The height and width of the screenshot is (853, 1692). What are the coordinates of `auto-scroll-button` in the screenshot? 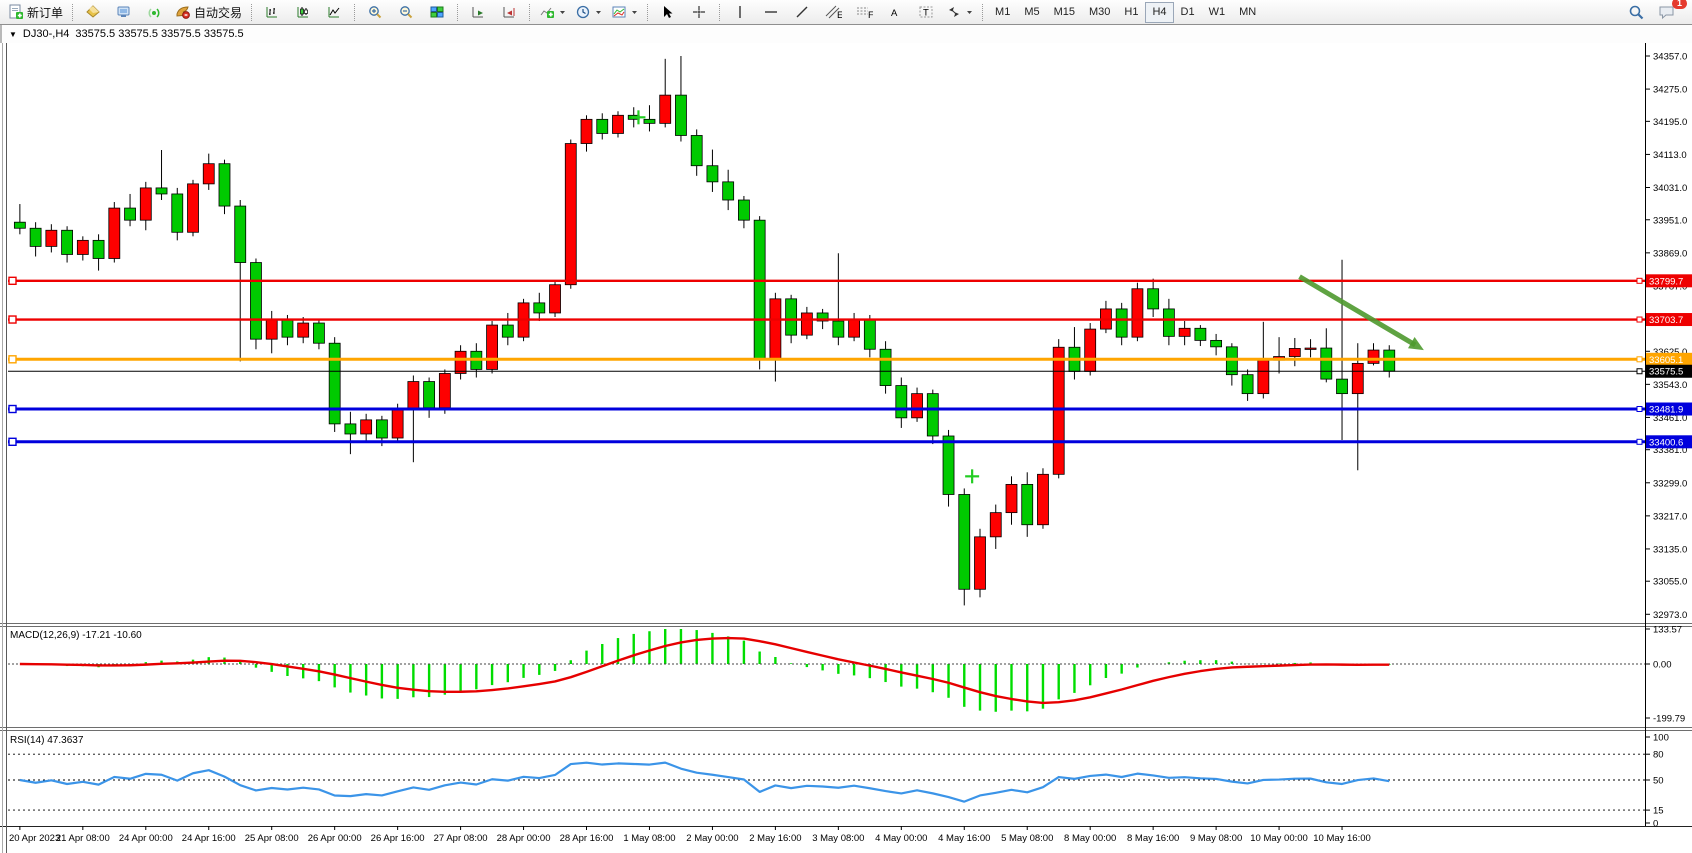 It's located at (478, 12).